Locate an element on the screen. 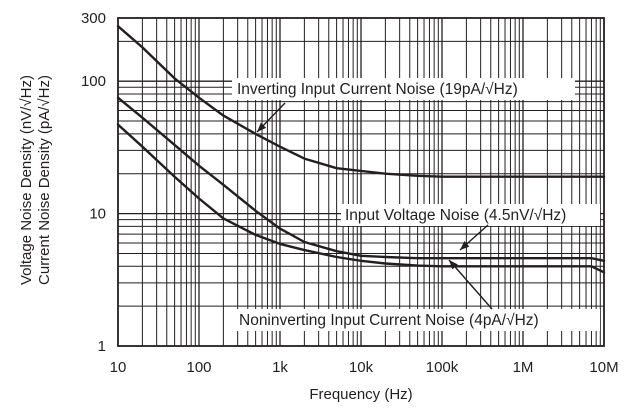 The image size is (634, 411). x-tick-label: 1M is located at coordinates (523, 367).